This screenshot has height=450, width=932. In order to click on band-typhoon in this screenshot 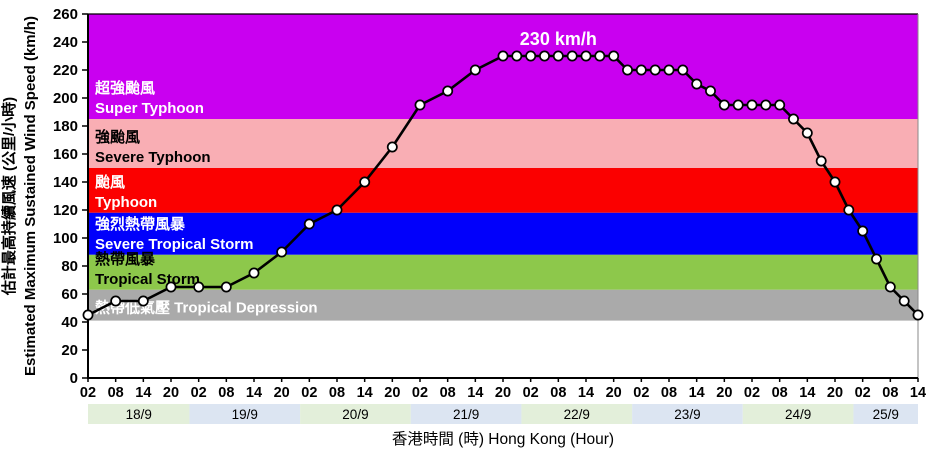, I will do `click(503, 190)`.